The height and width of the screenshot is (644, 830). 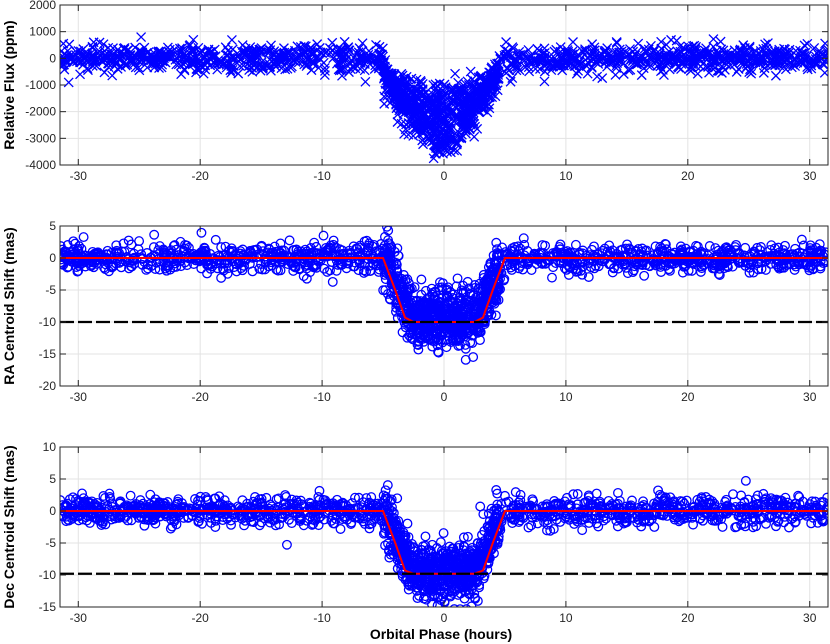 What do you see at coordinates (42, 6) in the screenshot?
I see `y-tick-label: 2000` at bounding box center [42, 6].